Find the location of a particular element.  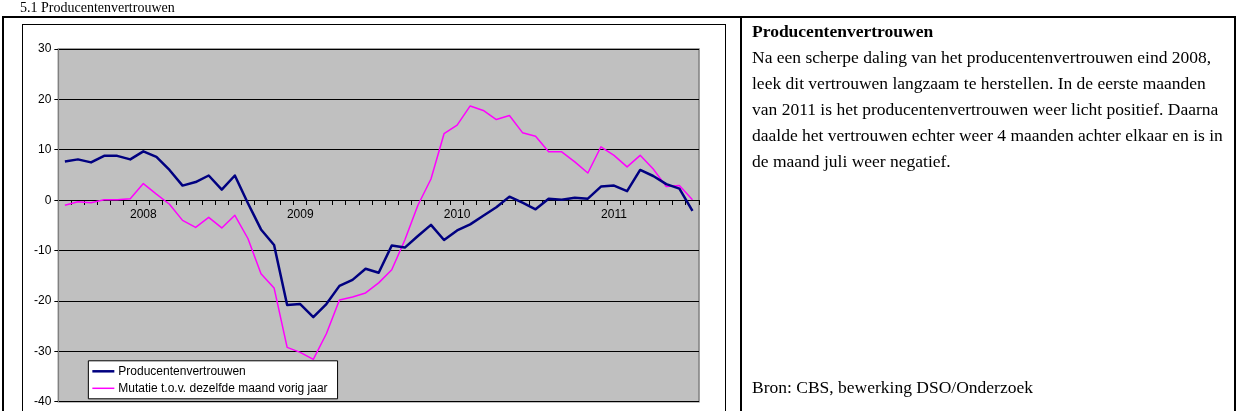

text: Producentenvertrouwen is located at coordinates (843, 31).